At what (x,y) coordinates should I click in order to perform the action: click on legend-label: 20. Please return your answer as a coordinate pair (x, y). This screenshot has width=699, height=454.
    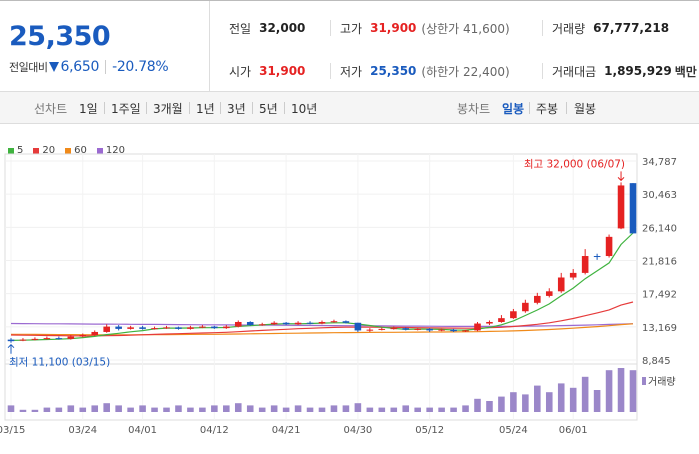
    Looking at the image, I should click on (49, 150).